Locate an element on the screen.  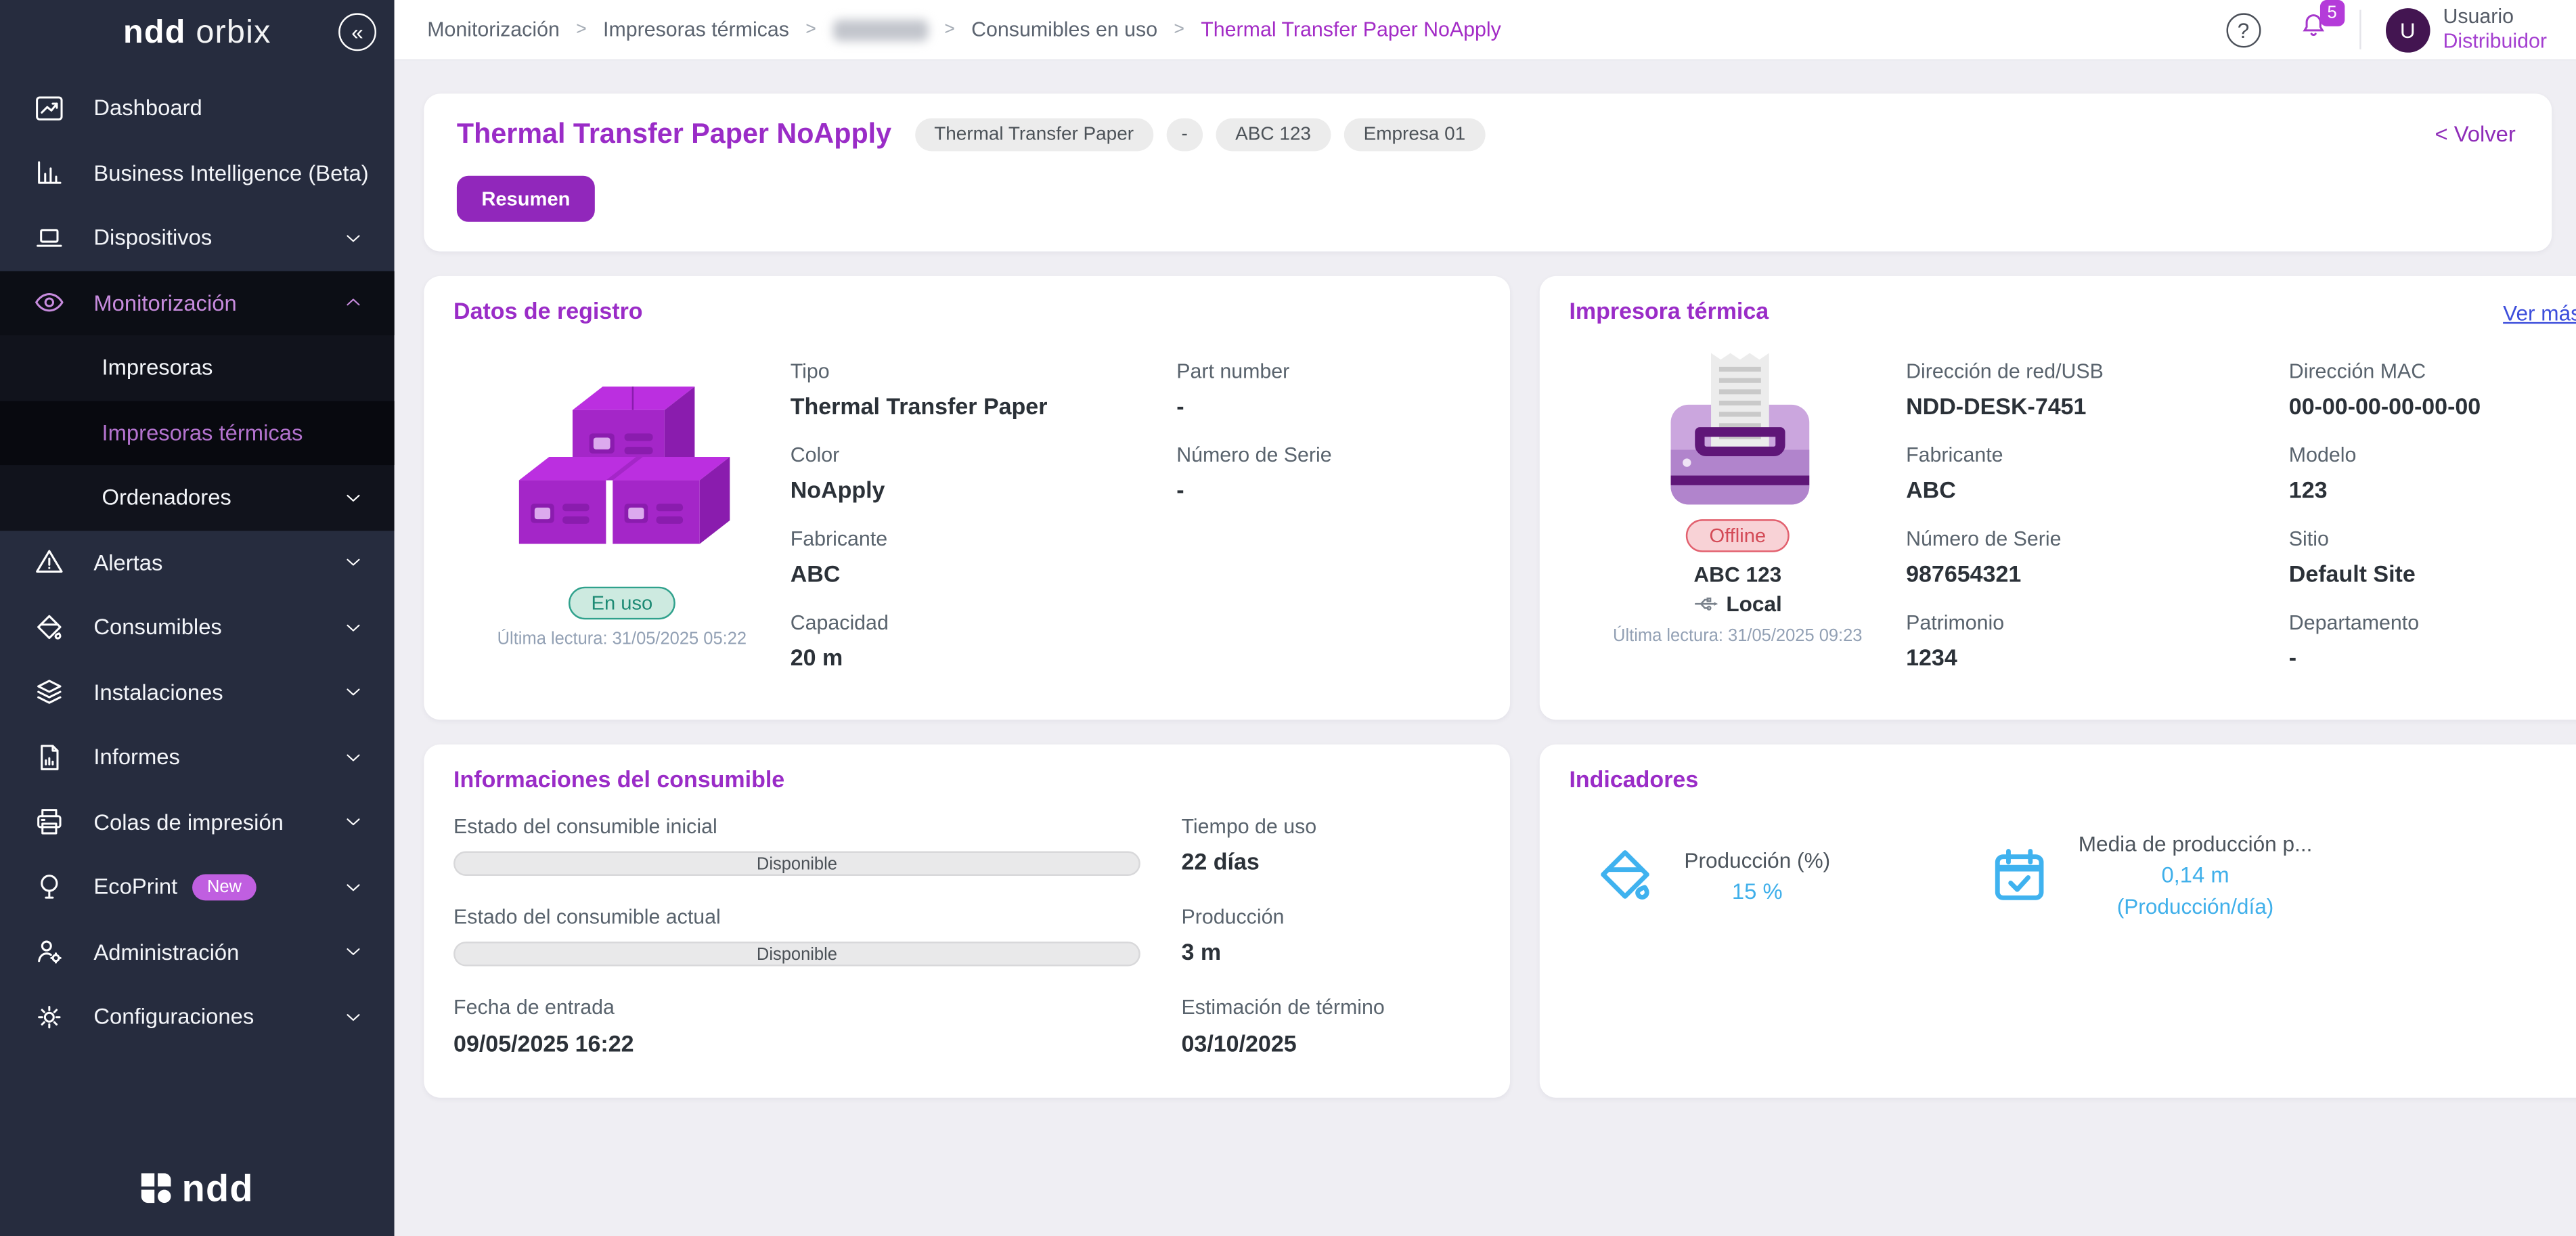
ver-mas-link: Ver más is located at coordinates (2539, 313).